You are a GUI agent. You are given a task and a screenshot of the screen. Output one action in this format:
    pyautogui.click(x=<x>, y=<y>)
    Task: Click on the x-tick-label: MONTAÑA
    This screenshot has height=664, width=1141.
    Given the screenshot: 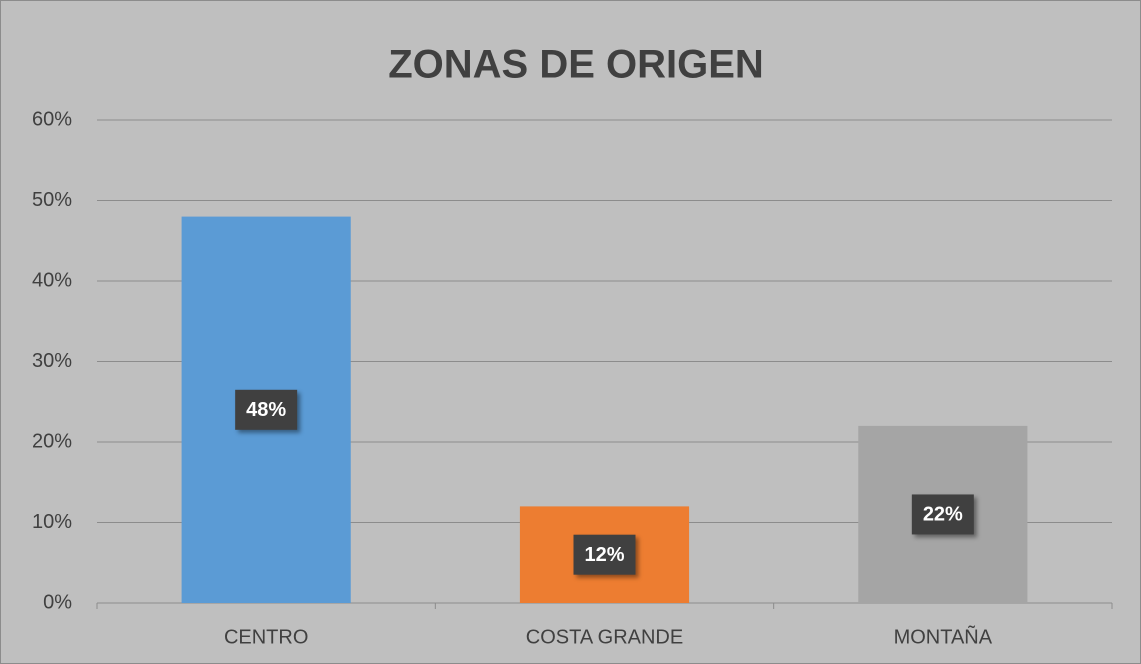 What is the action you would take?
    pyautogui.click(x=943, y=636)
    